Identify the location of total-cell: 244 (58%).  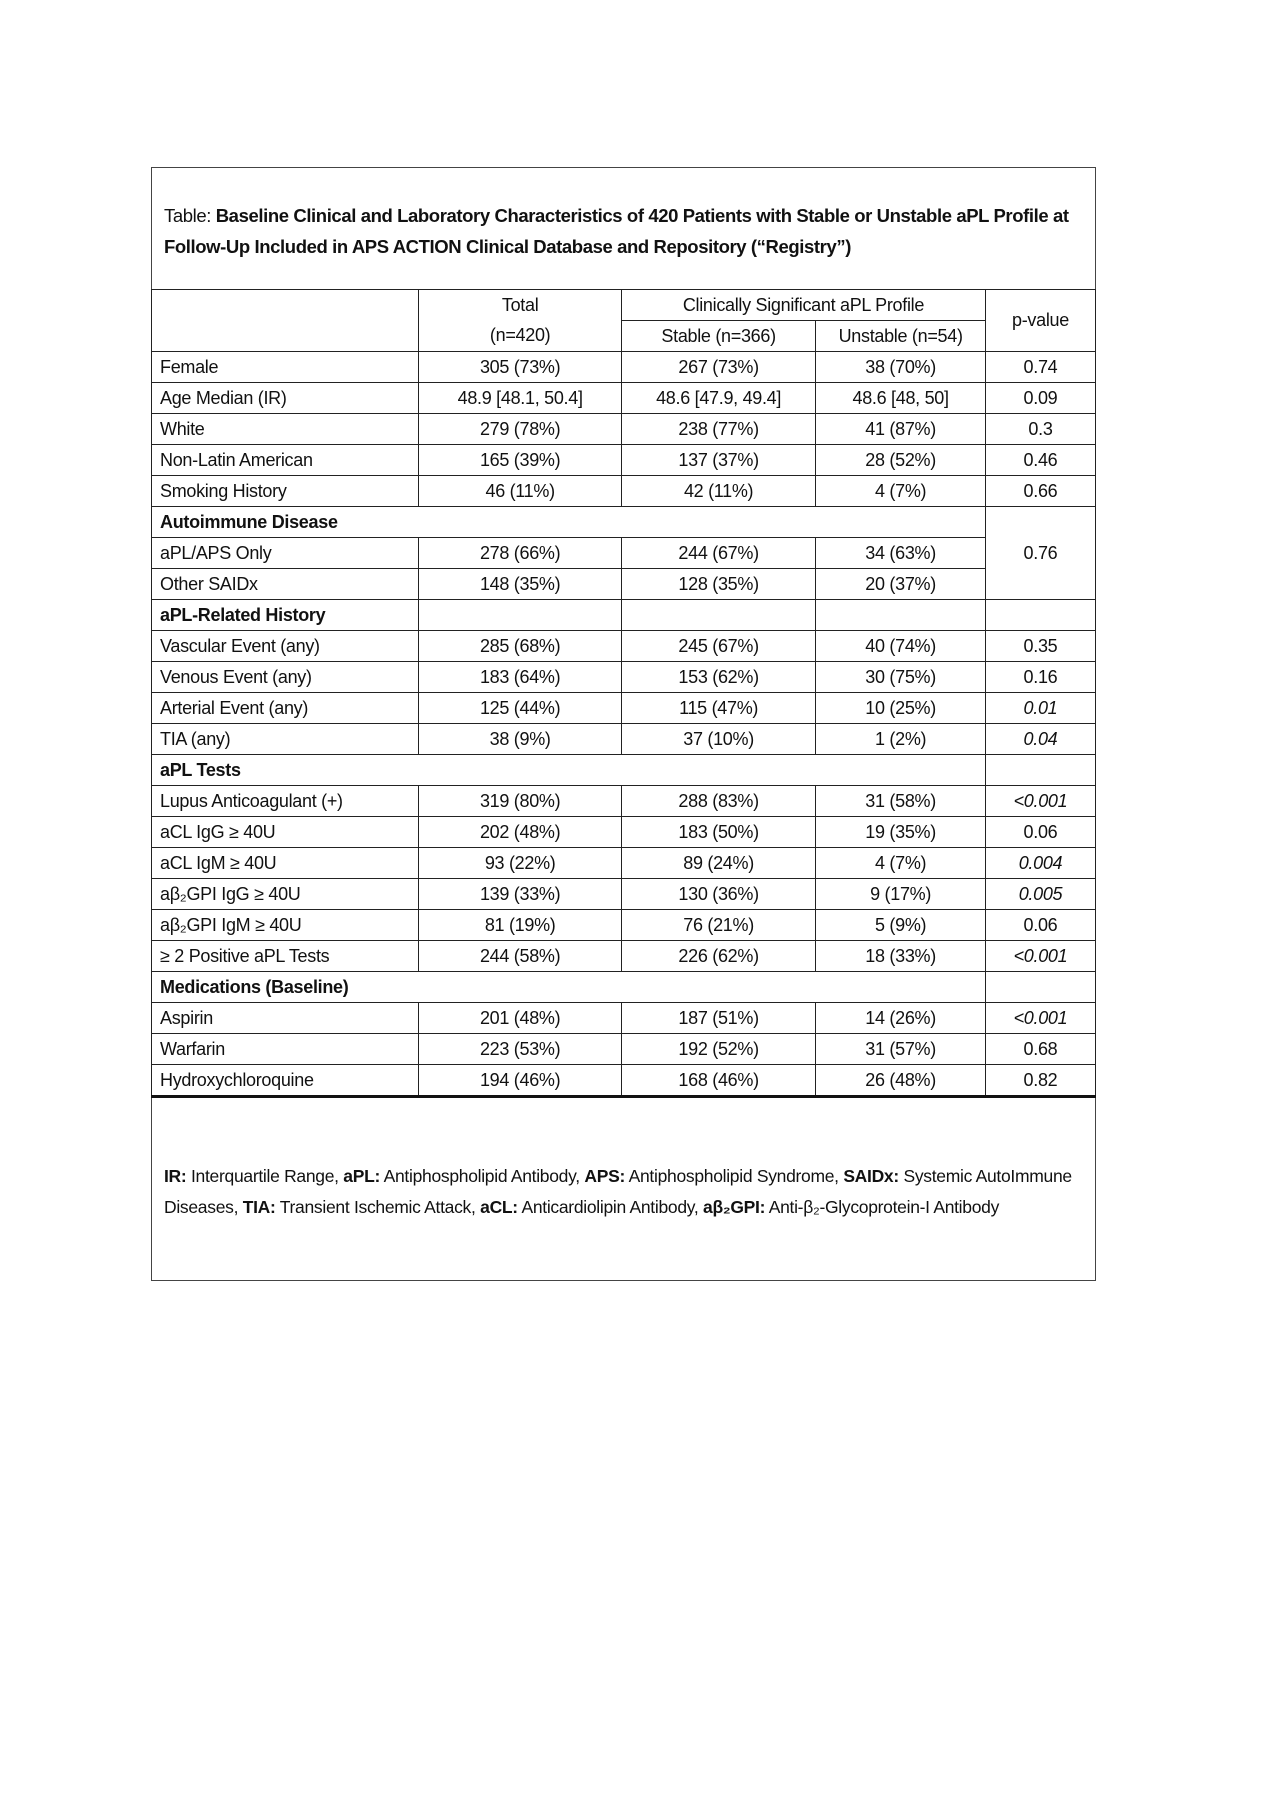
(520, 956).